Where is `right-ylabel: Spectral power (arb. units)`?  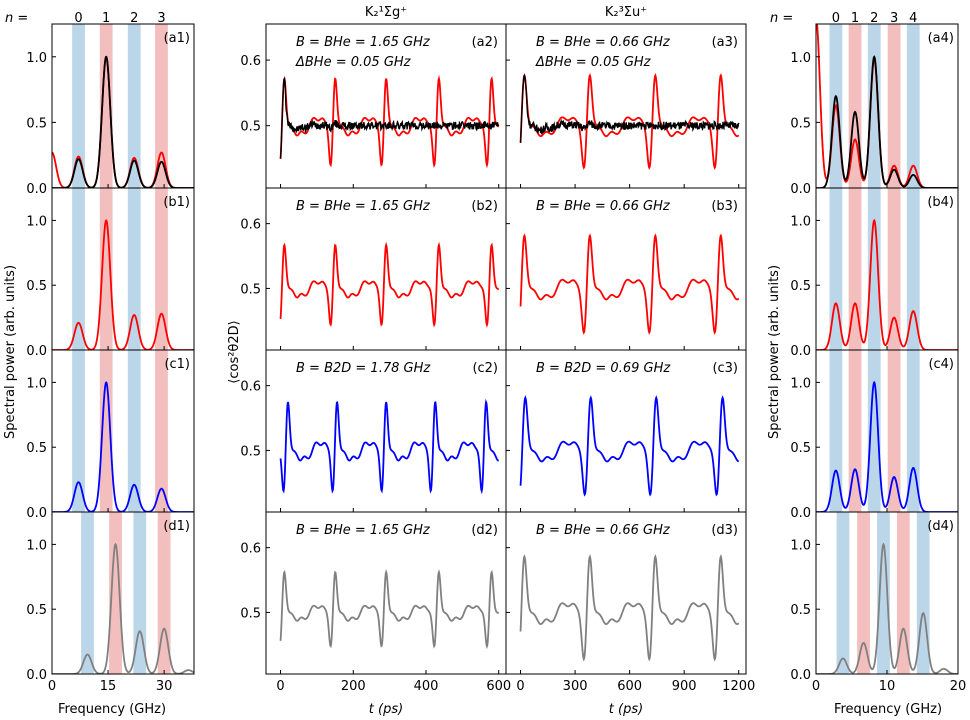
right-ylabel: Spectral power (arb. units) is located at coordinates (774, 352).